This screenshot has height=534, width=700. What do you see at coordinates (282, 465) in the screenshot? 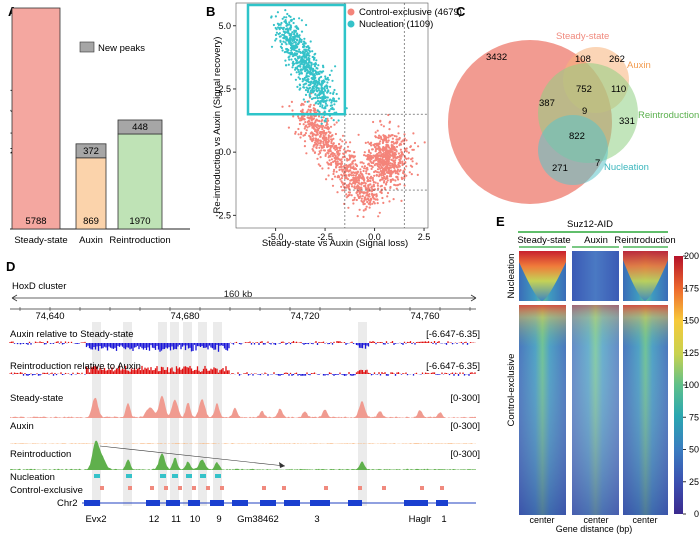
I see `annotation-arrowhead` at bounding box center [282, 465].